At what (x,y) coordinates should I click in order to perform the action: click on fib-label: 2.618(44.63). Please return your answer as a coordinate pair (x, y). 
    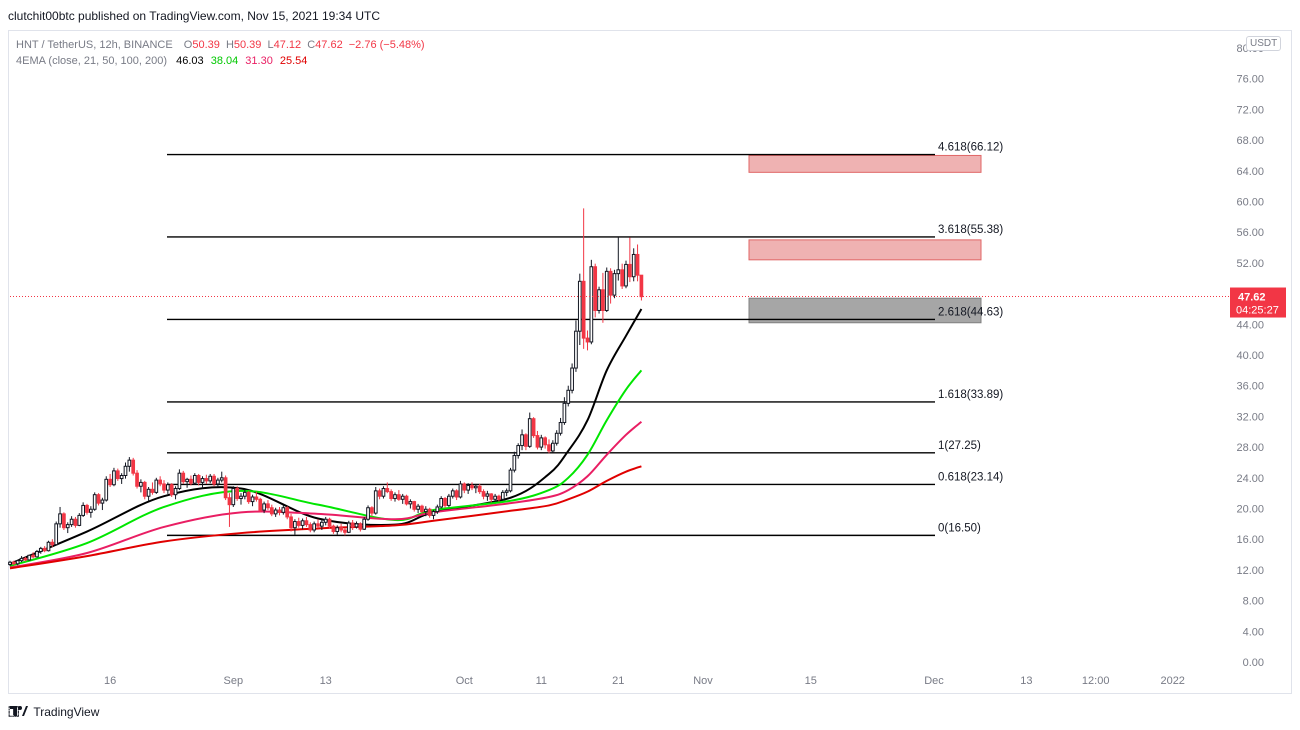
    Looking at the image, I should click on (970, 312).